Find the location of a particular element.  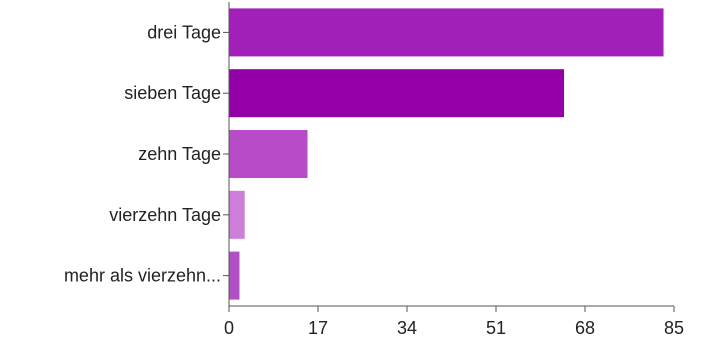

x-tick-label-2: 34 is located at coordinates (407, 328).